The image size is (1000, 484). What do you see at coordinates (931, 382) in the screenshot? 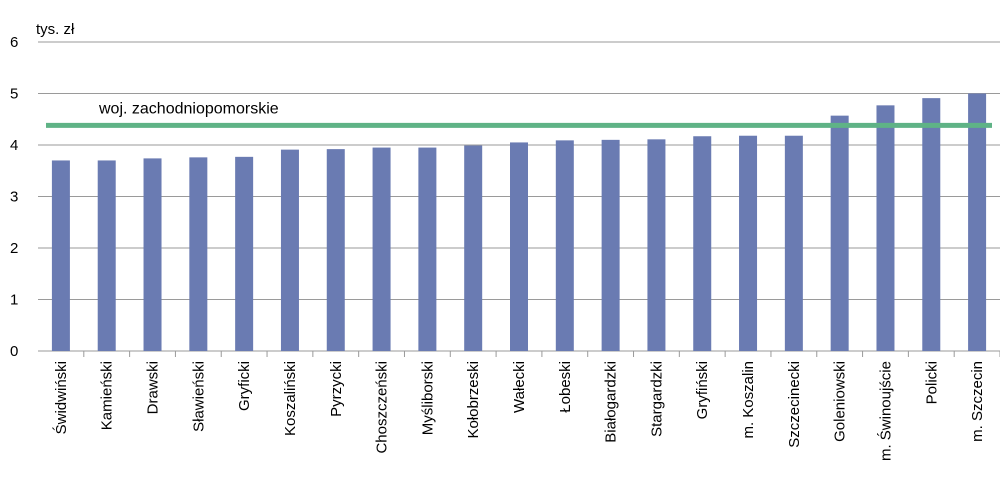
I see `x-category-label: Policki` at bounding box center [931, 382].